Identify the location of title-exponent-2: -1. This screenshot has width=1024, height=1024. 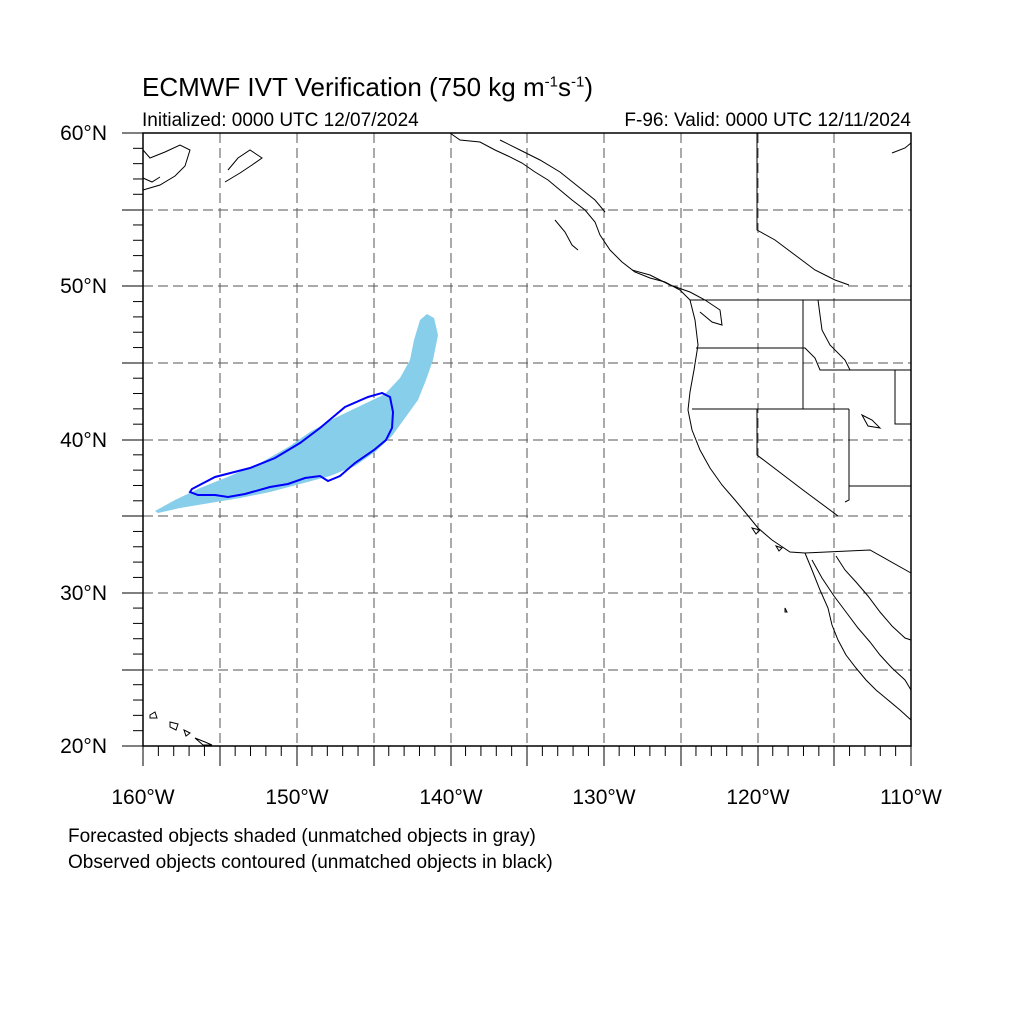
(577, 82).